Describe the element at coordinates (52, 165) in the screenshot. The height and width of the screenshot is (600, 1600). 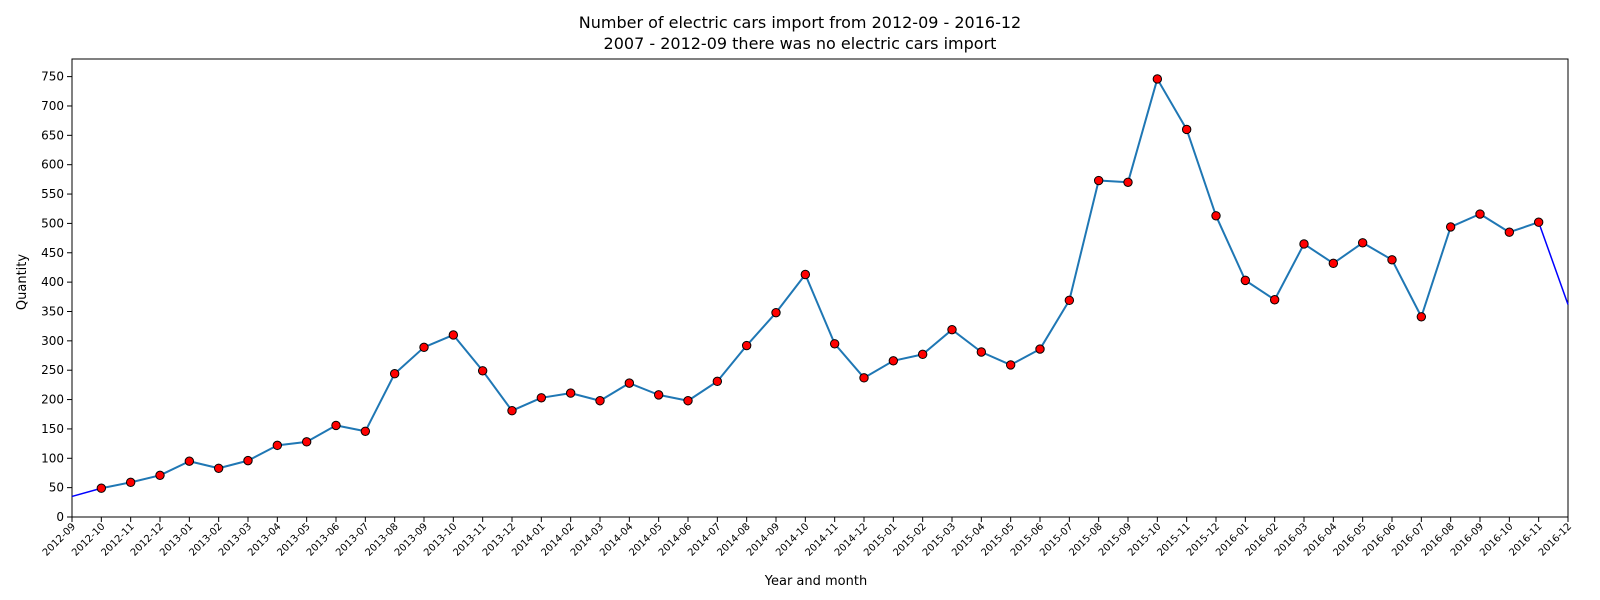
I see `y-tick-label: 600` at that location.